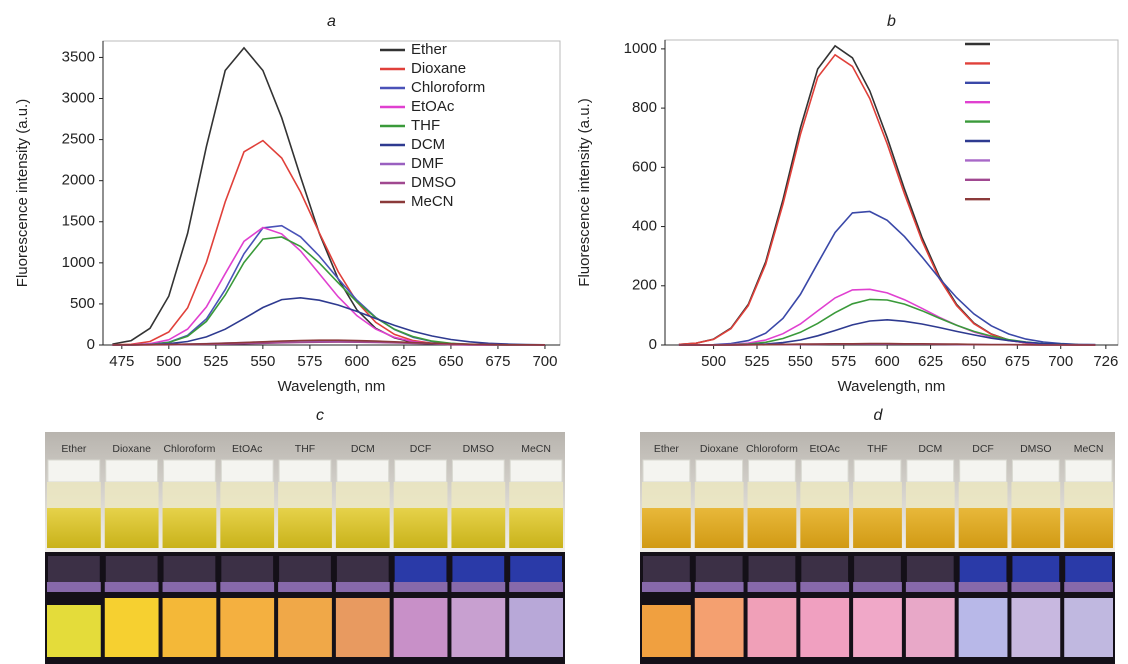 This screenshot has height=664, width=1128. What do you see at coordinates (331, 21) in the screenshot?
I see `chart-title: a` at bounding box center [331, 21].